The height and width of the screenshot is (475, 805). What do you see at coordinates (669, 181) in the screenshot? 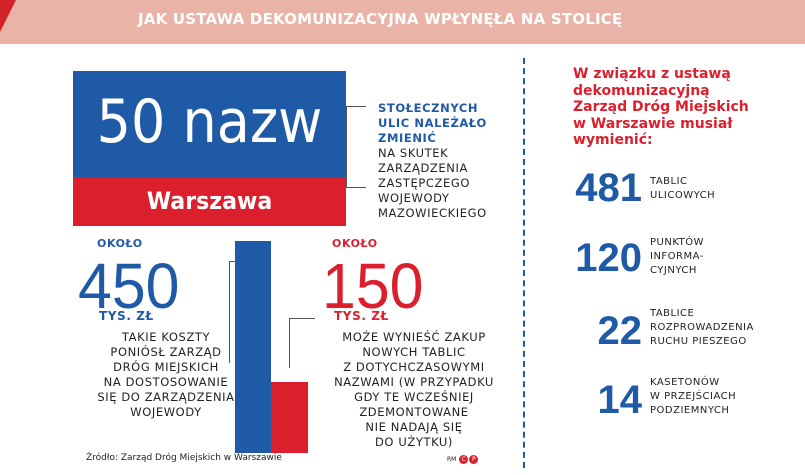
I see `stat-label-line: TABLIC` at bounding box center [669, 181].